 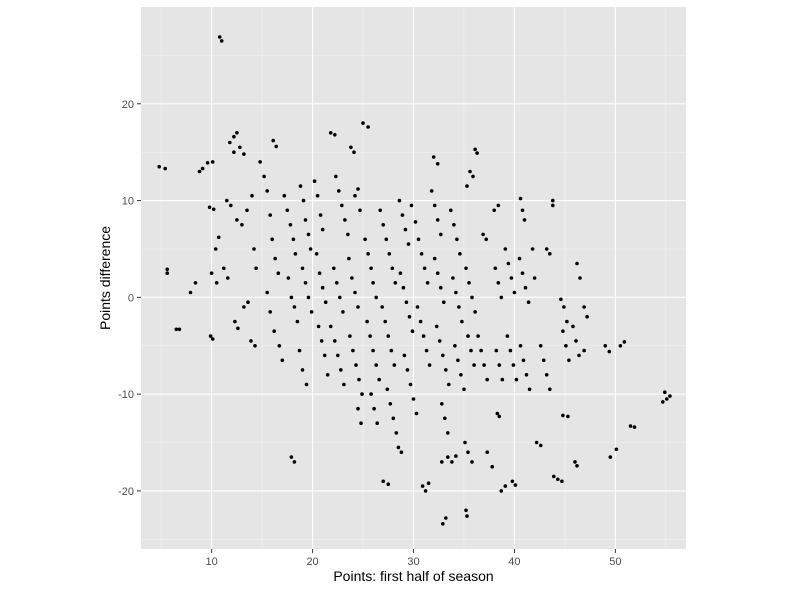 What do you see at coordinates (128, 105) in the screenshot?
I see `y-tick-label: 20` at bounding box center [128, 105].